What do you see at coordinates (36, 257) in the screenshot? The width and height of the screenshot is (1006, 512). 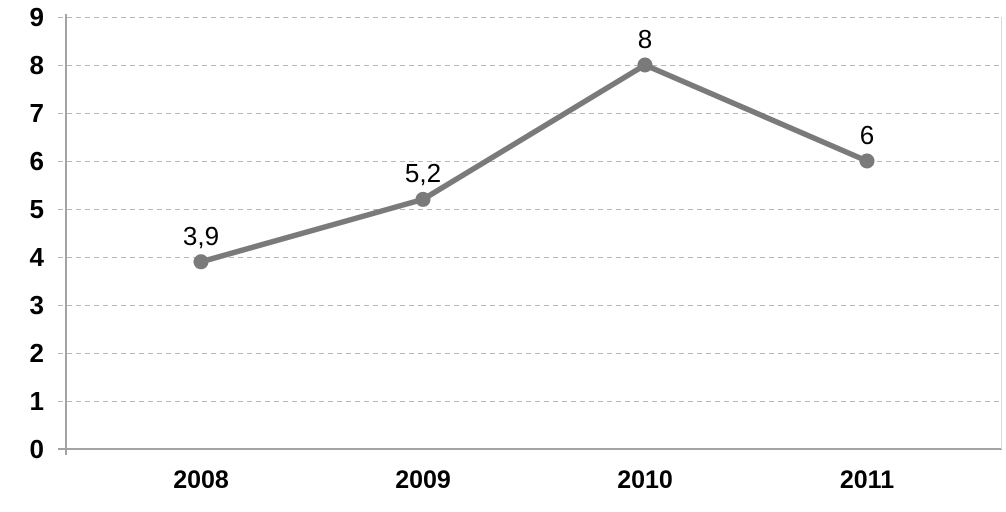 I see `y-tick-label: 4` at bounding box center [36, 257].